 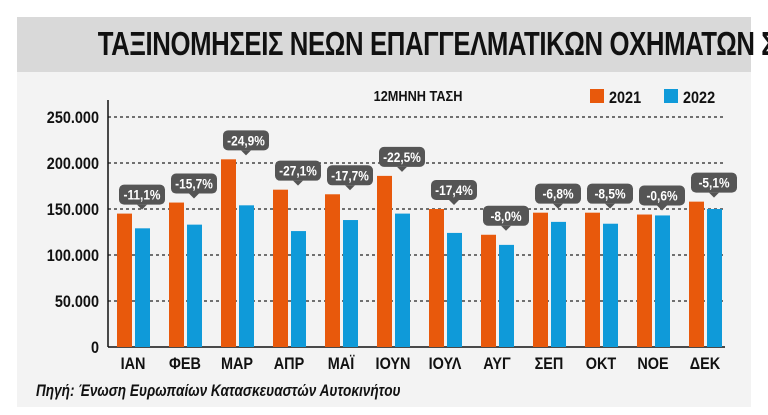 What do you see at coordinates (705, 364) in the screenshot?
I see `x-tick-label: ΔΕΚ` at bounding box center [705, 364].